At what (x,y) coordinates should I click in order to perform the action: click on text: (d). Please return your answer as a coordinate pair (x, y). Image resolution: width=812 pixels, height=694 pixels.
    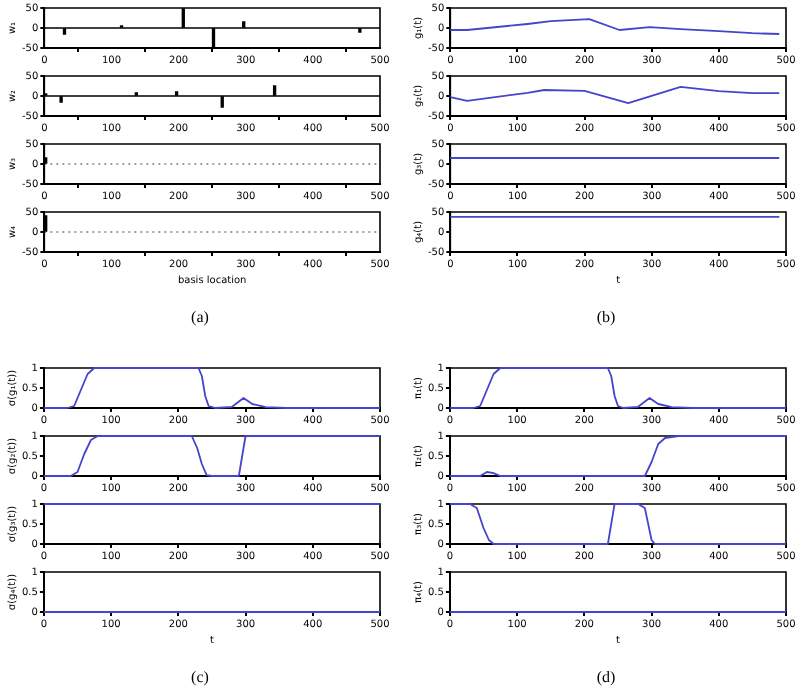
    Looking at the image, I should click on (606, 677).